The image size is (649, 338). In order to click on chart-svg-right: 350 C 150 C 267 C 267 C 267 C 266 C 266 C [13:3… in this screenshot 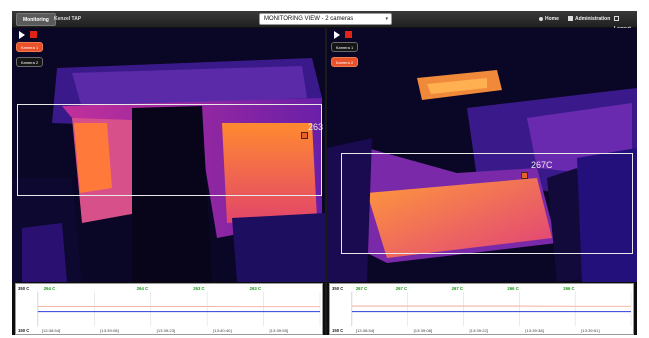, I will do `click(481, 309)`.